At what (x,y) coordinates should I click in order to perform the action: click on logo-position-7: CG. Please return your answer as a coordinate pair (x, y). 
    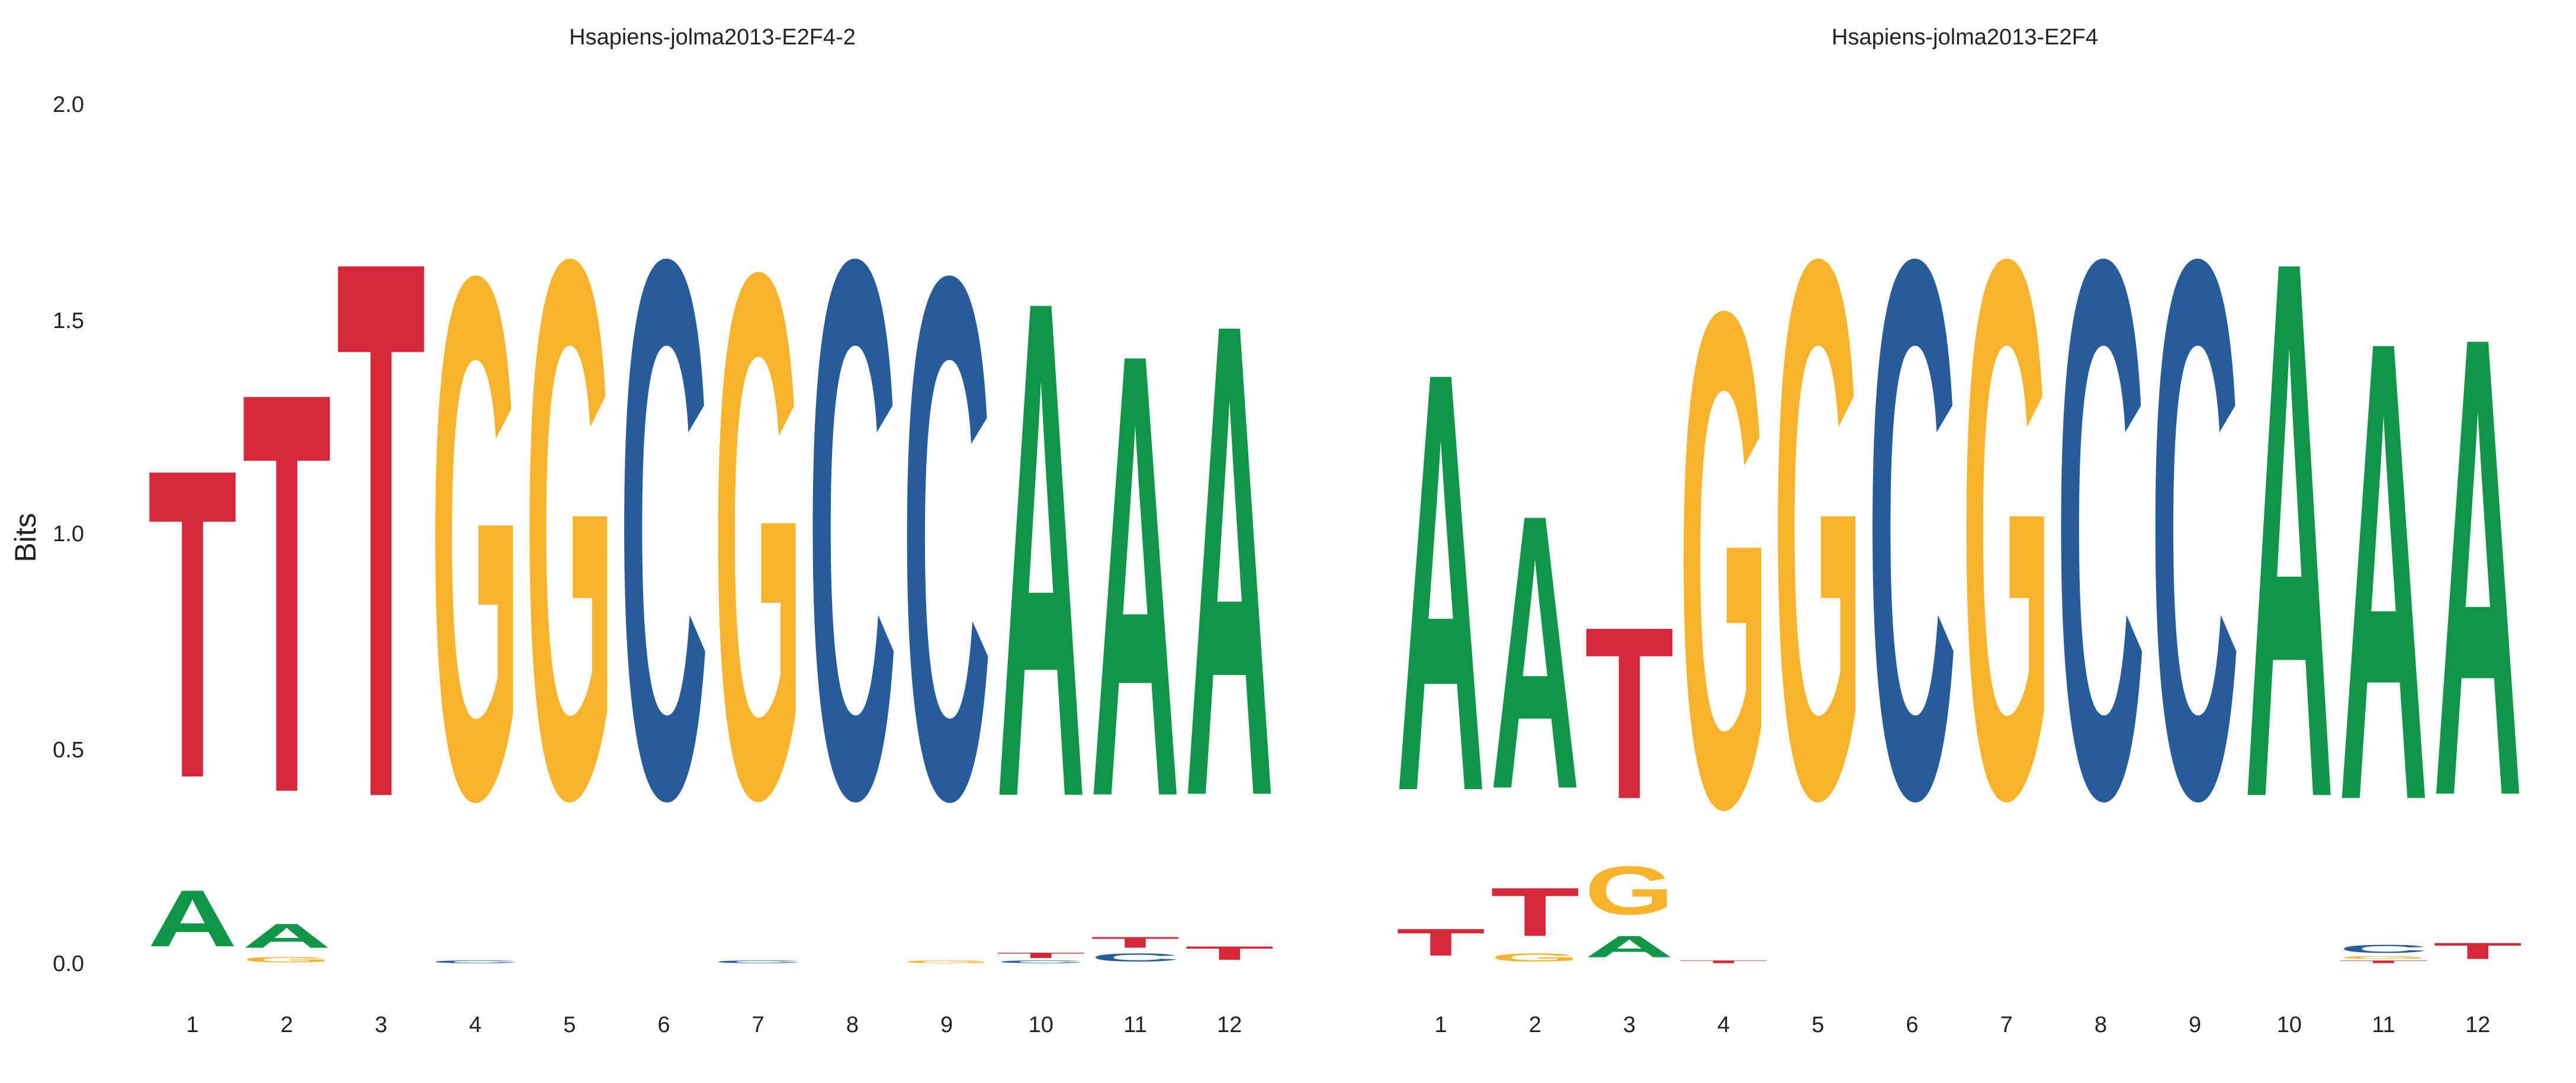
    Looking at the image, I should click on (759, 541).